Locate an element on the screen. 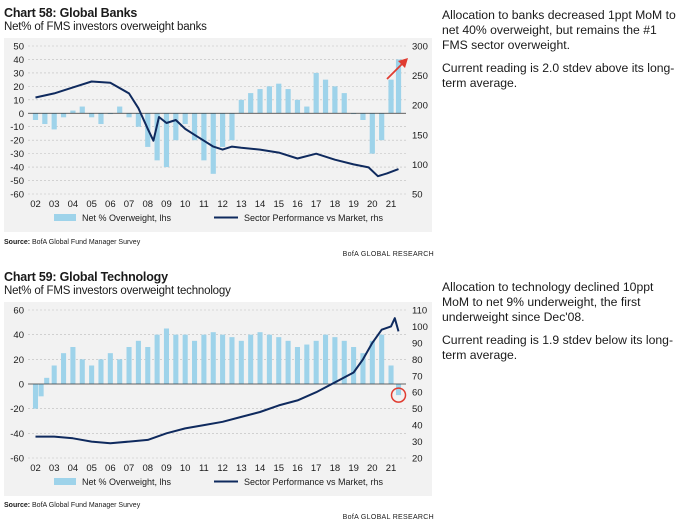  y-left-tick-label: -60 is located at coordinates (17, 459).